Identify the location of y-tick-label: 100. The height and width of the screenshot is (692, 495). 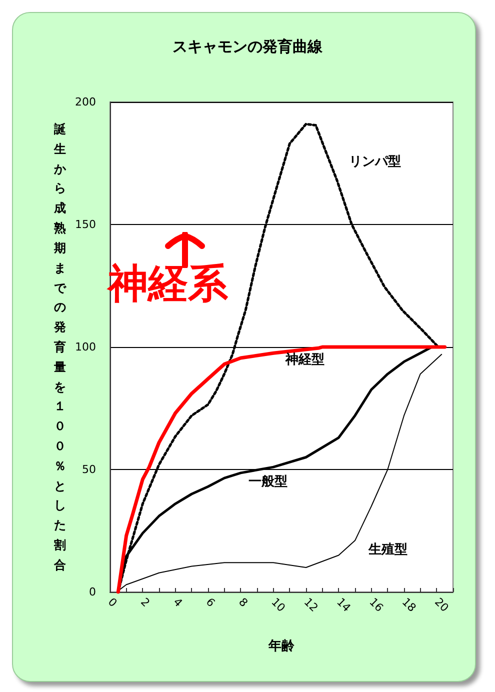
(85, 347).